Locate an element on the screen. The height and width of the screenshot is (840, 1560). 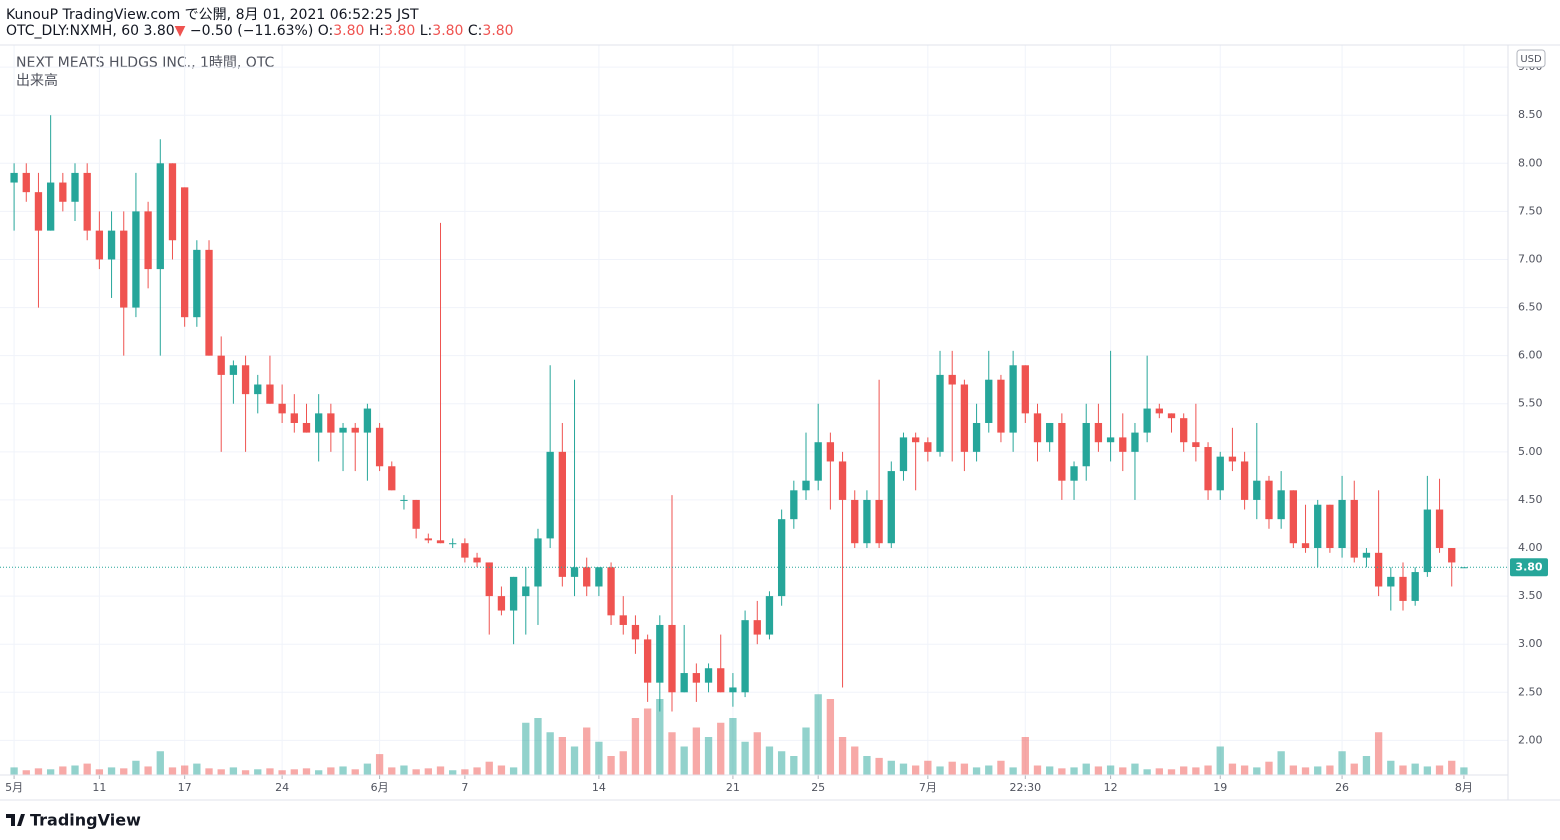
symbol: OTC_DLY:NXMH, 60 is located at coordinates (73, 31).